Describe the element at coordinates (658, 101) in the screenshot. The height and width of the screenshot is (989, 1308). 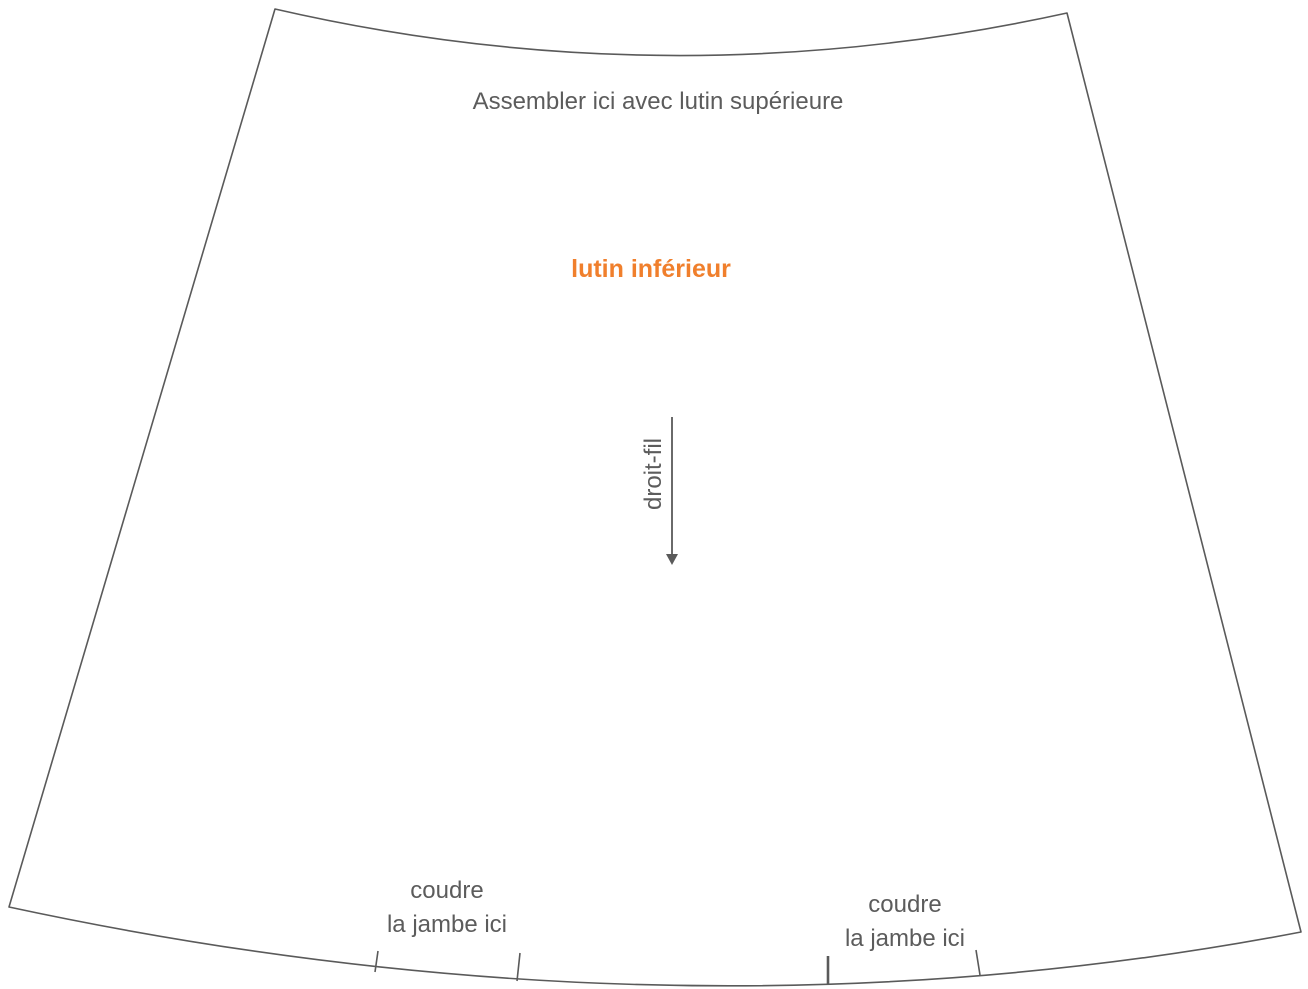
I see `assemble-here-label: Assembler ici avec lutin supérieure` at that location.